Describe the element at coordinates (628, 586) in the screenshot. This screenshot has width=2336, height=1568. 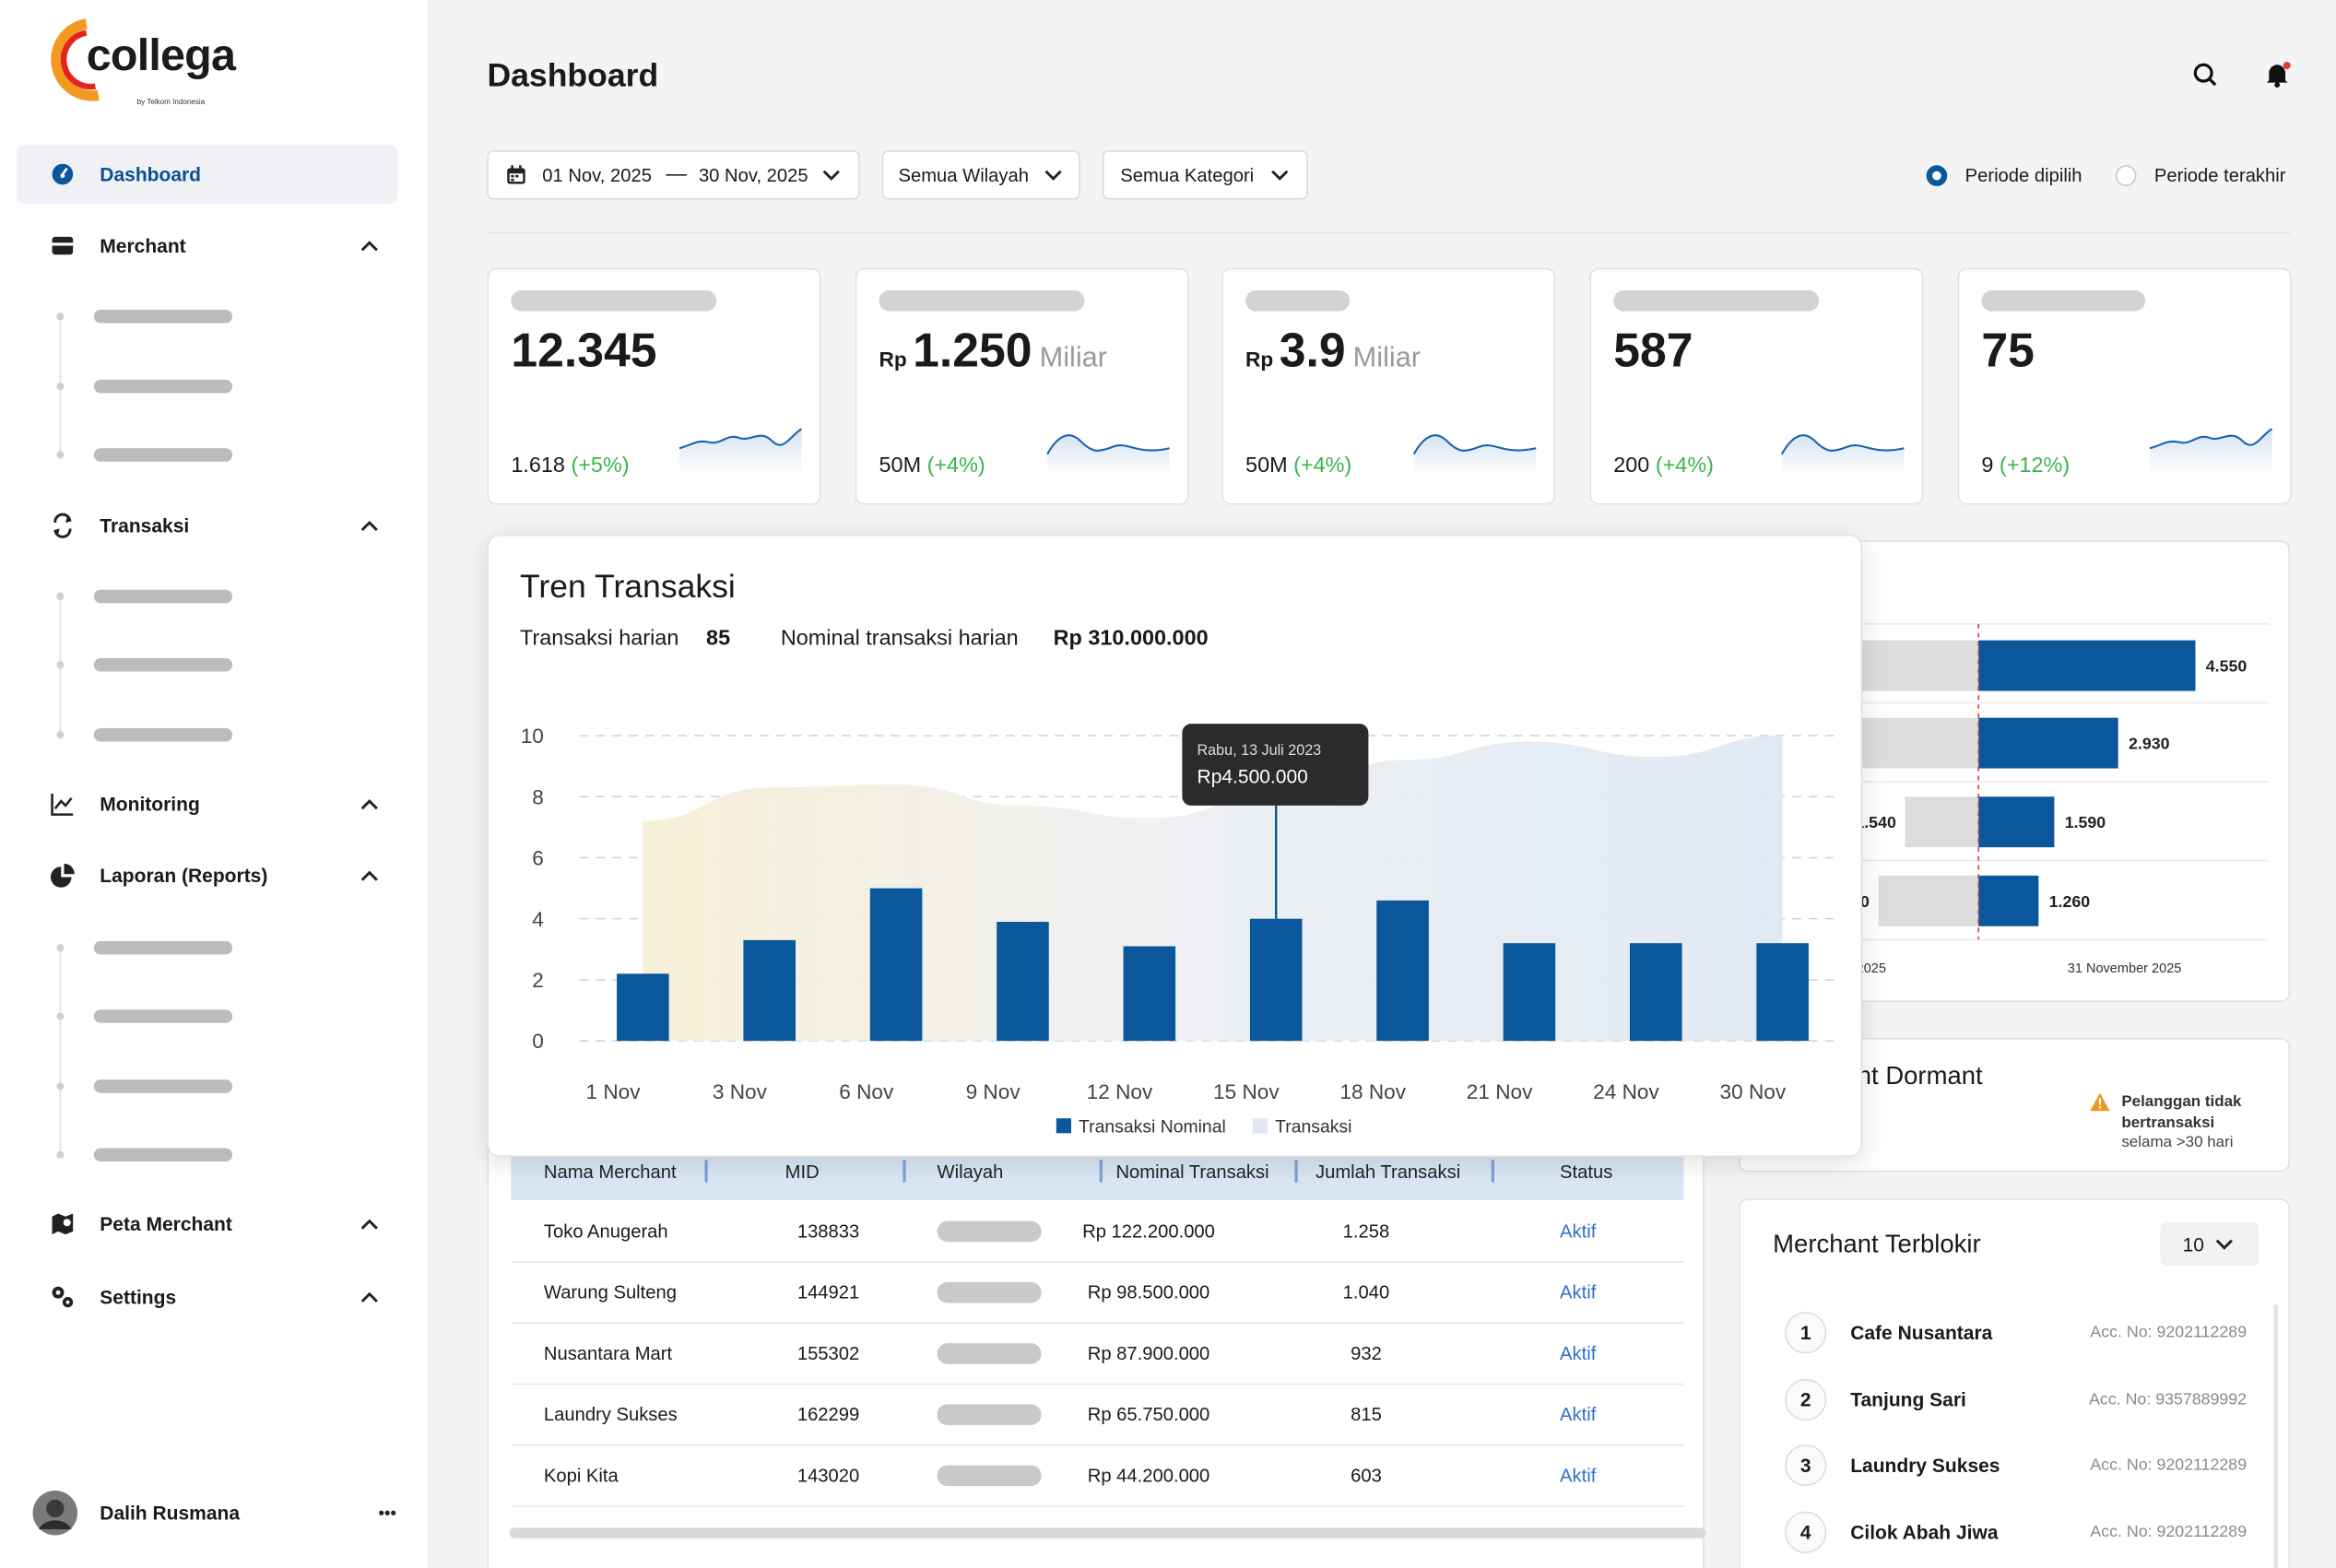
I see `chart-title: Tren Transaksi` at that location.